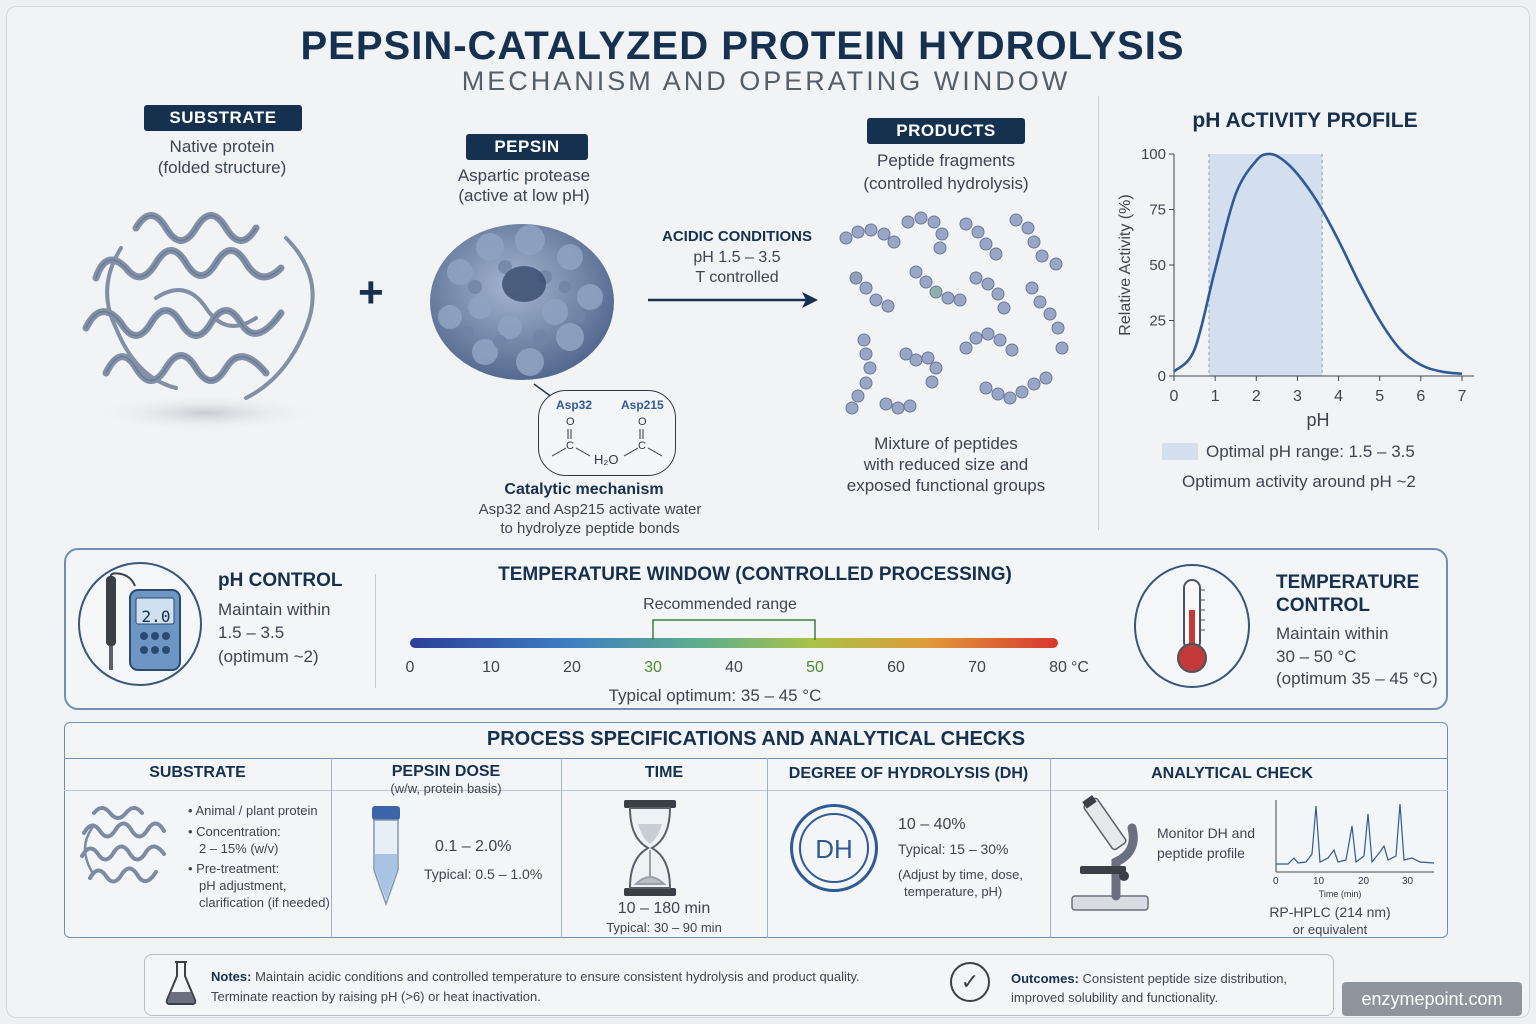  Describe the element at coordinates (1317, 420) in the screenshot. I see `x-axis-label: pH` at that location.